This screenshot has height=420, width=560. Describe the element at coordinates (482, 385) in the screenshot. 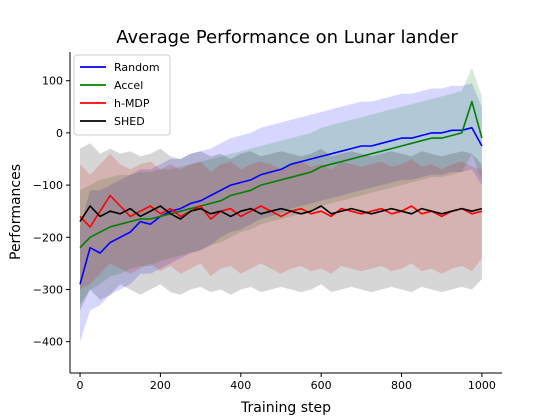

I see `x-tick-label: 1000` at that location.